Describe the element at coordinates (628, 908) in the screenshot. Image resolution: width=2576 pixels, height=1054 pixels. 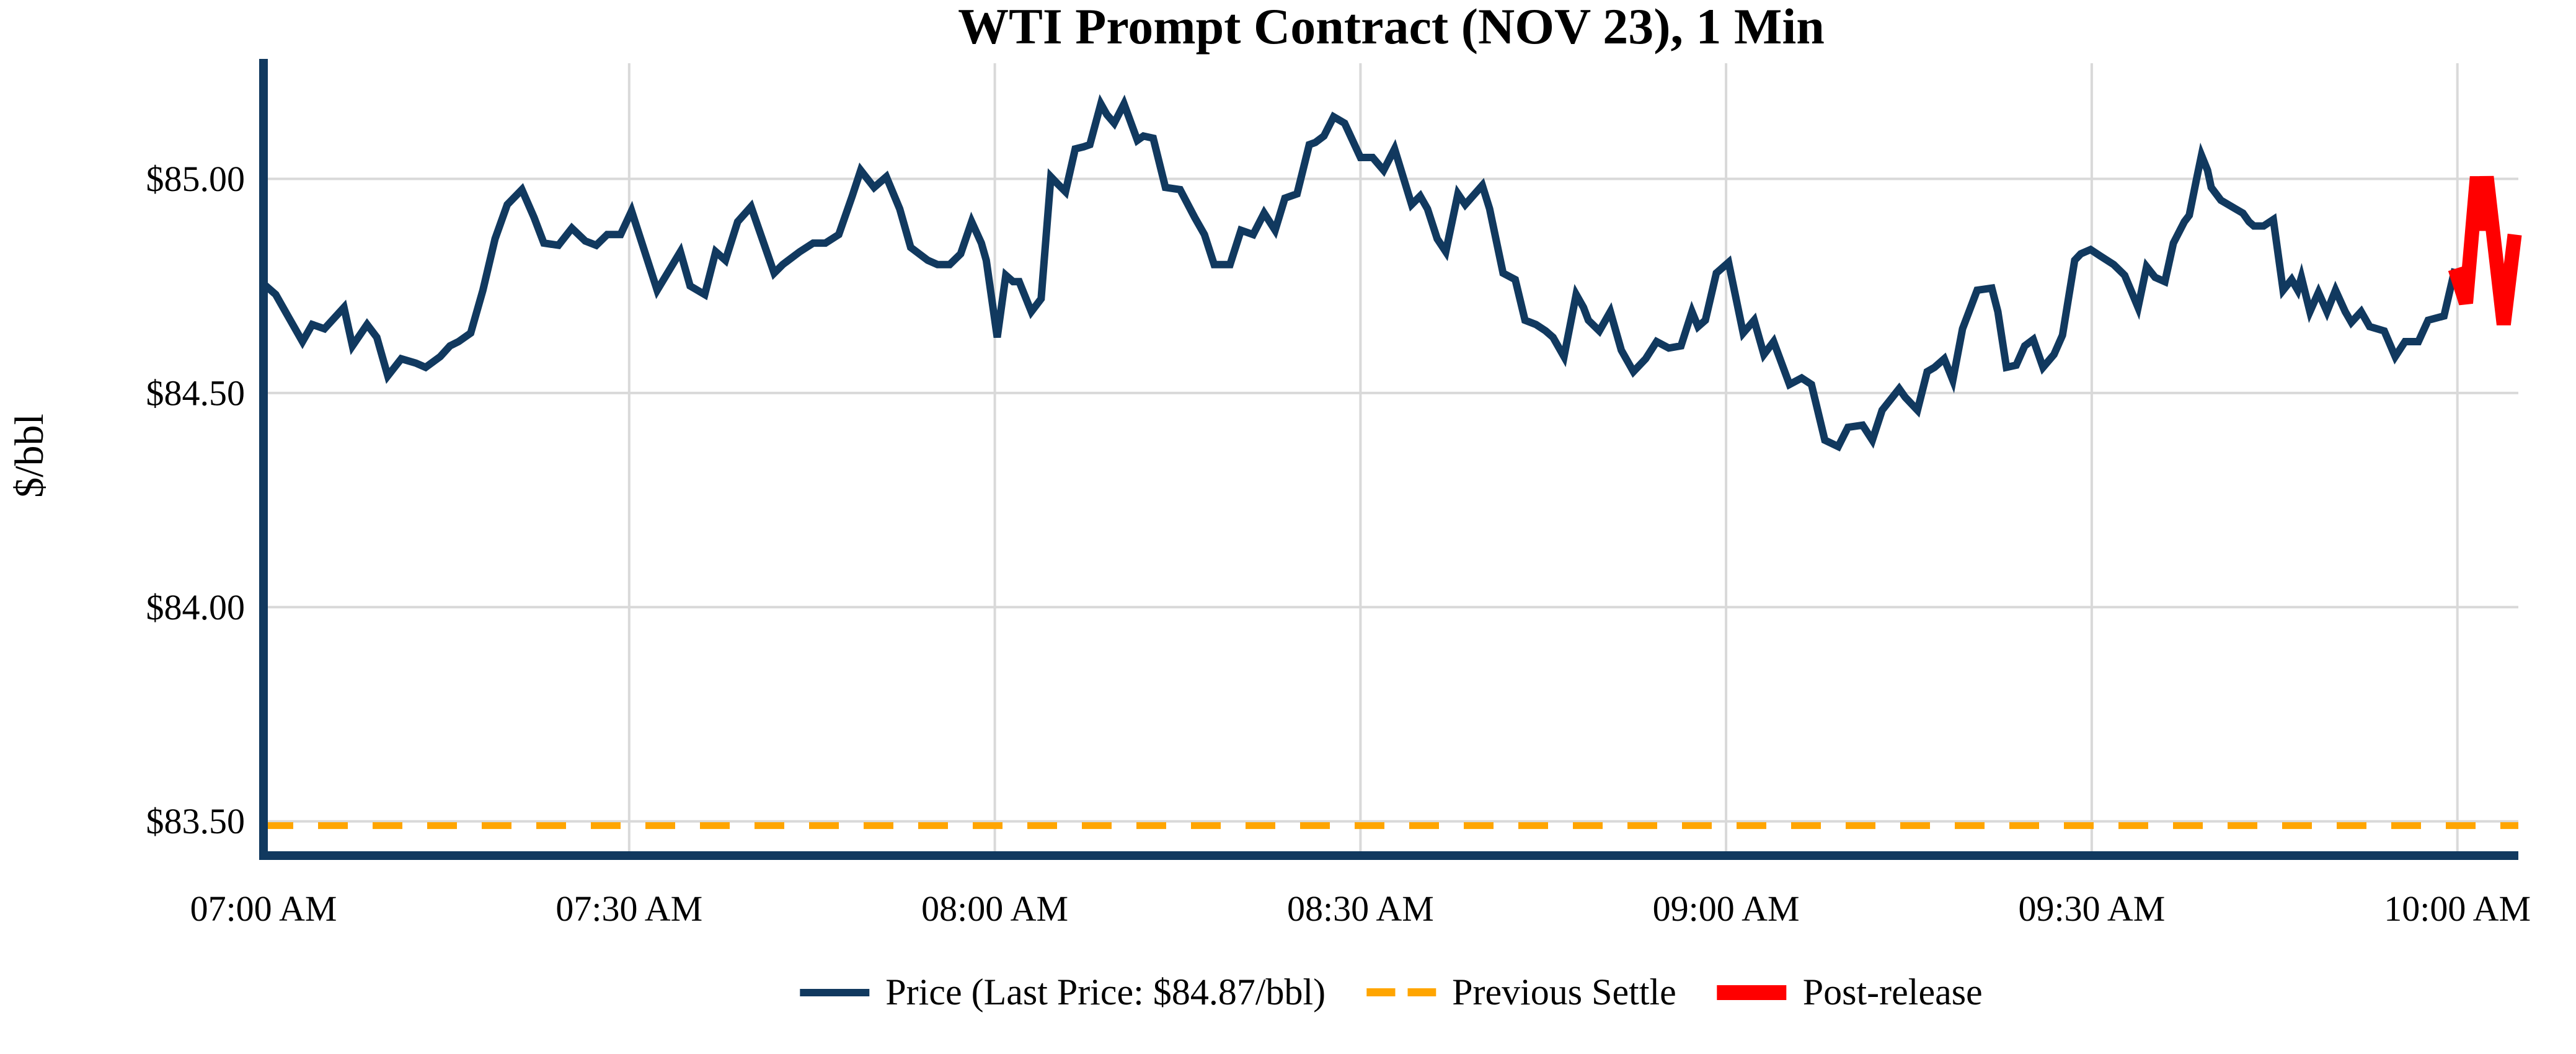
I see `x-tick-label: 07:30 AM` at that location.